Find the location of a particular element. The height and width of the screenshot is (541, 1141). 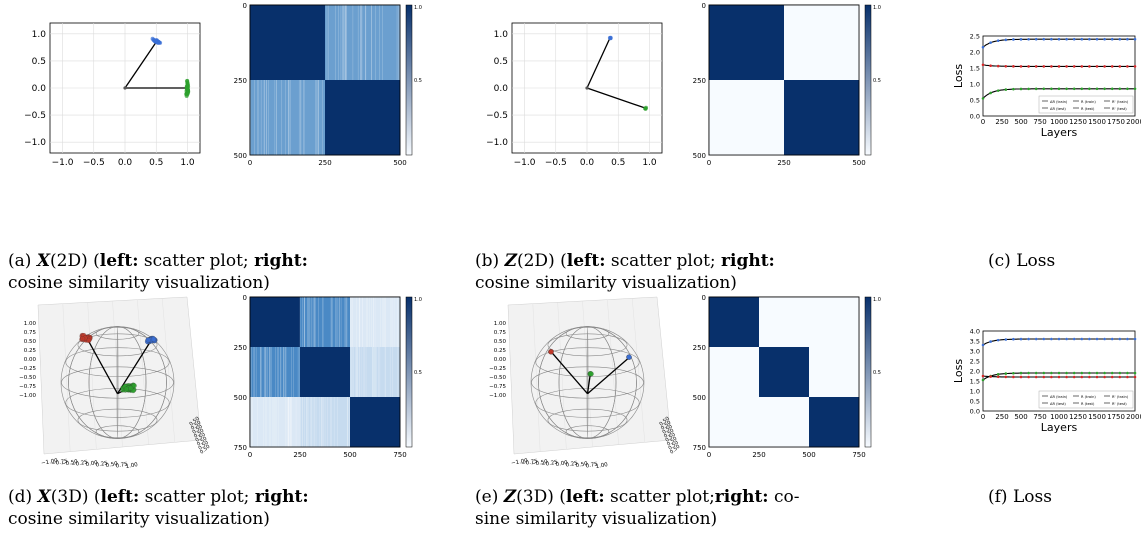

d-sphere-ztick: −0.75 is located at coordinates (27, 387).